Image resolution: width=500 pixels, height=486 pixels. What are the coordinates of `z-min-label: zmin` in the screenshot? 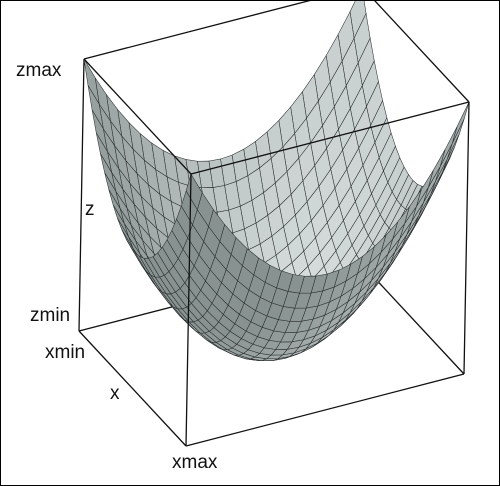 It's located at (50, 315).